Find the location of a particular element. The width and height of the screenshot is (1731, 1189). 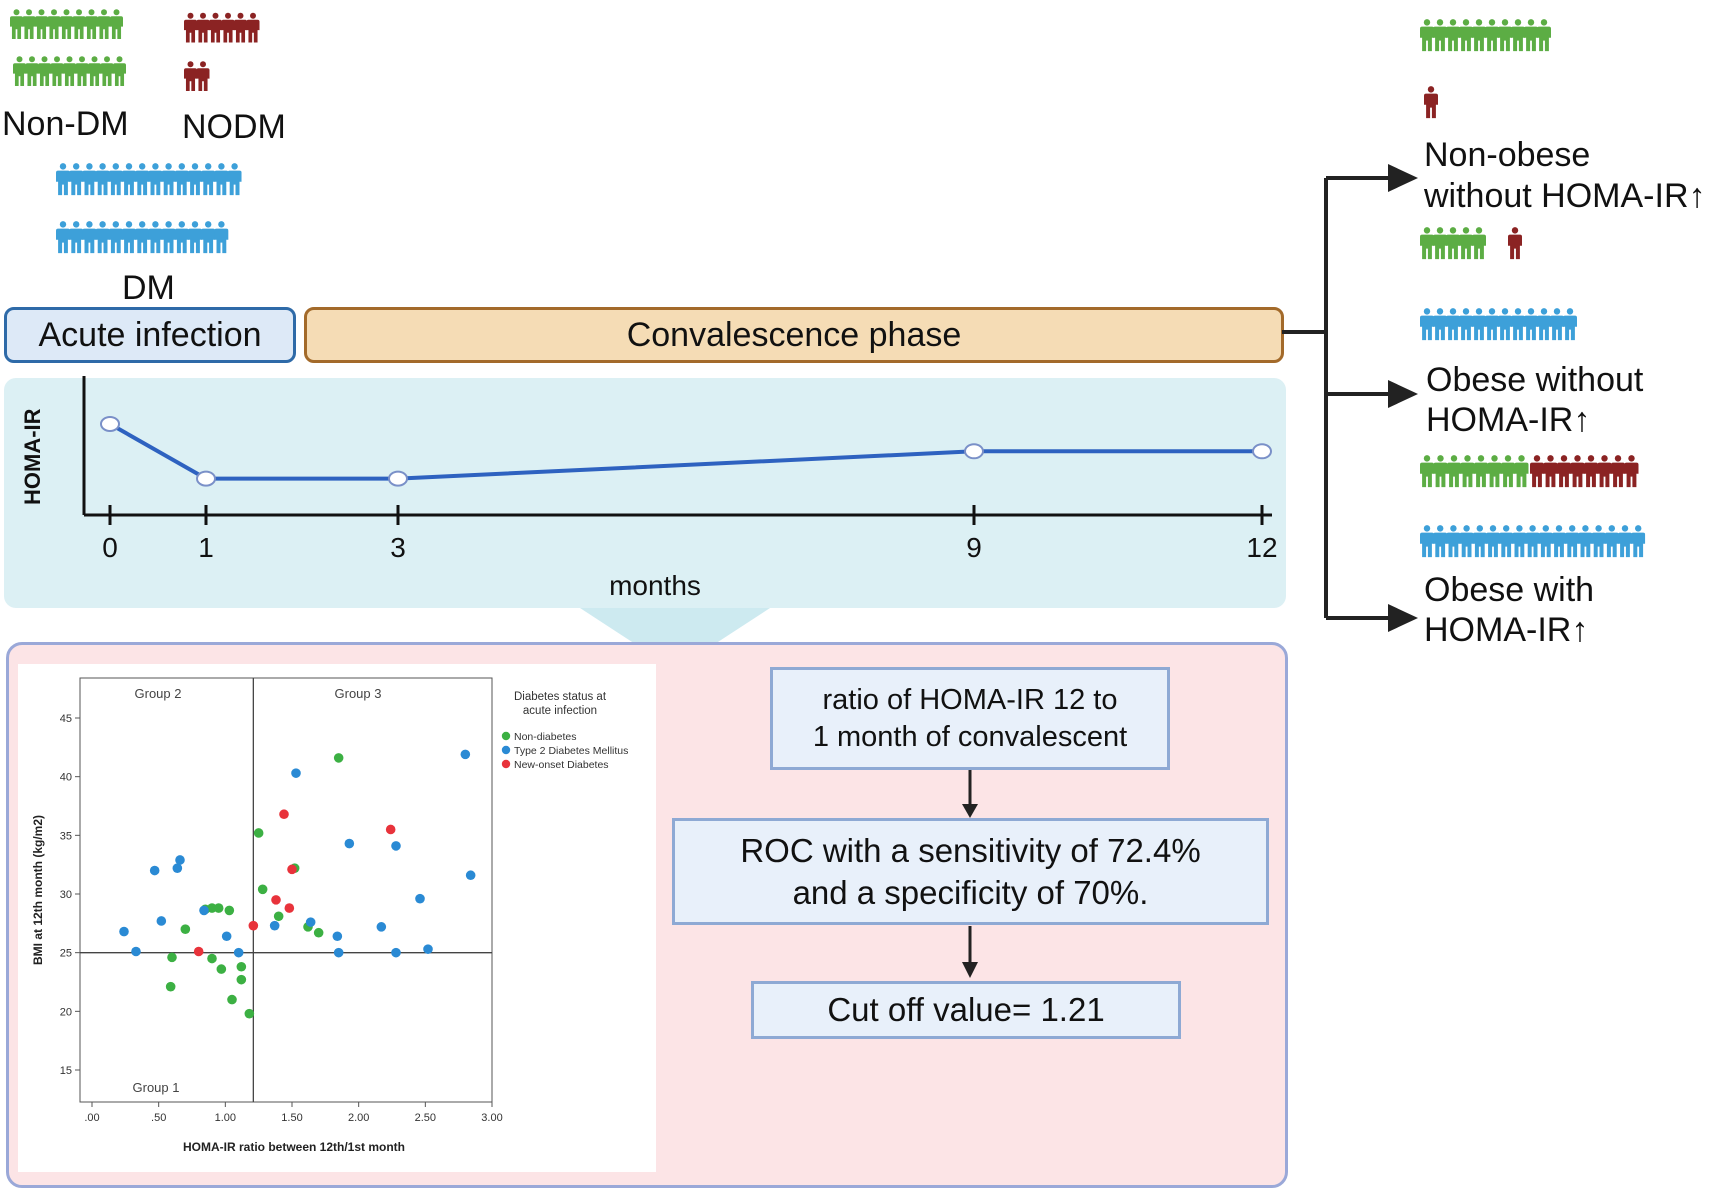

outcome2-people-icon is located at coordinates (1498, 284).